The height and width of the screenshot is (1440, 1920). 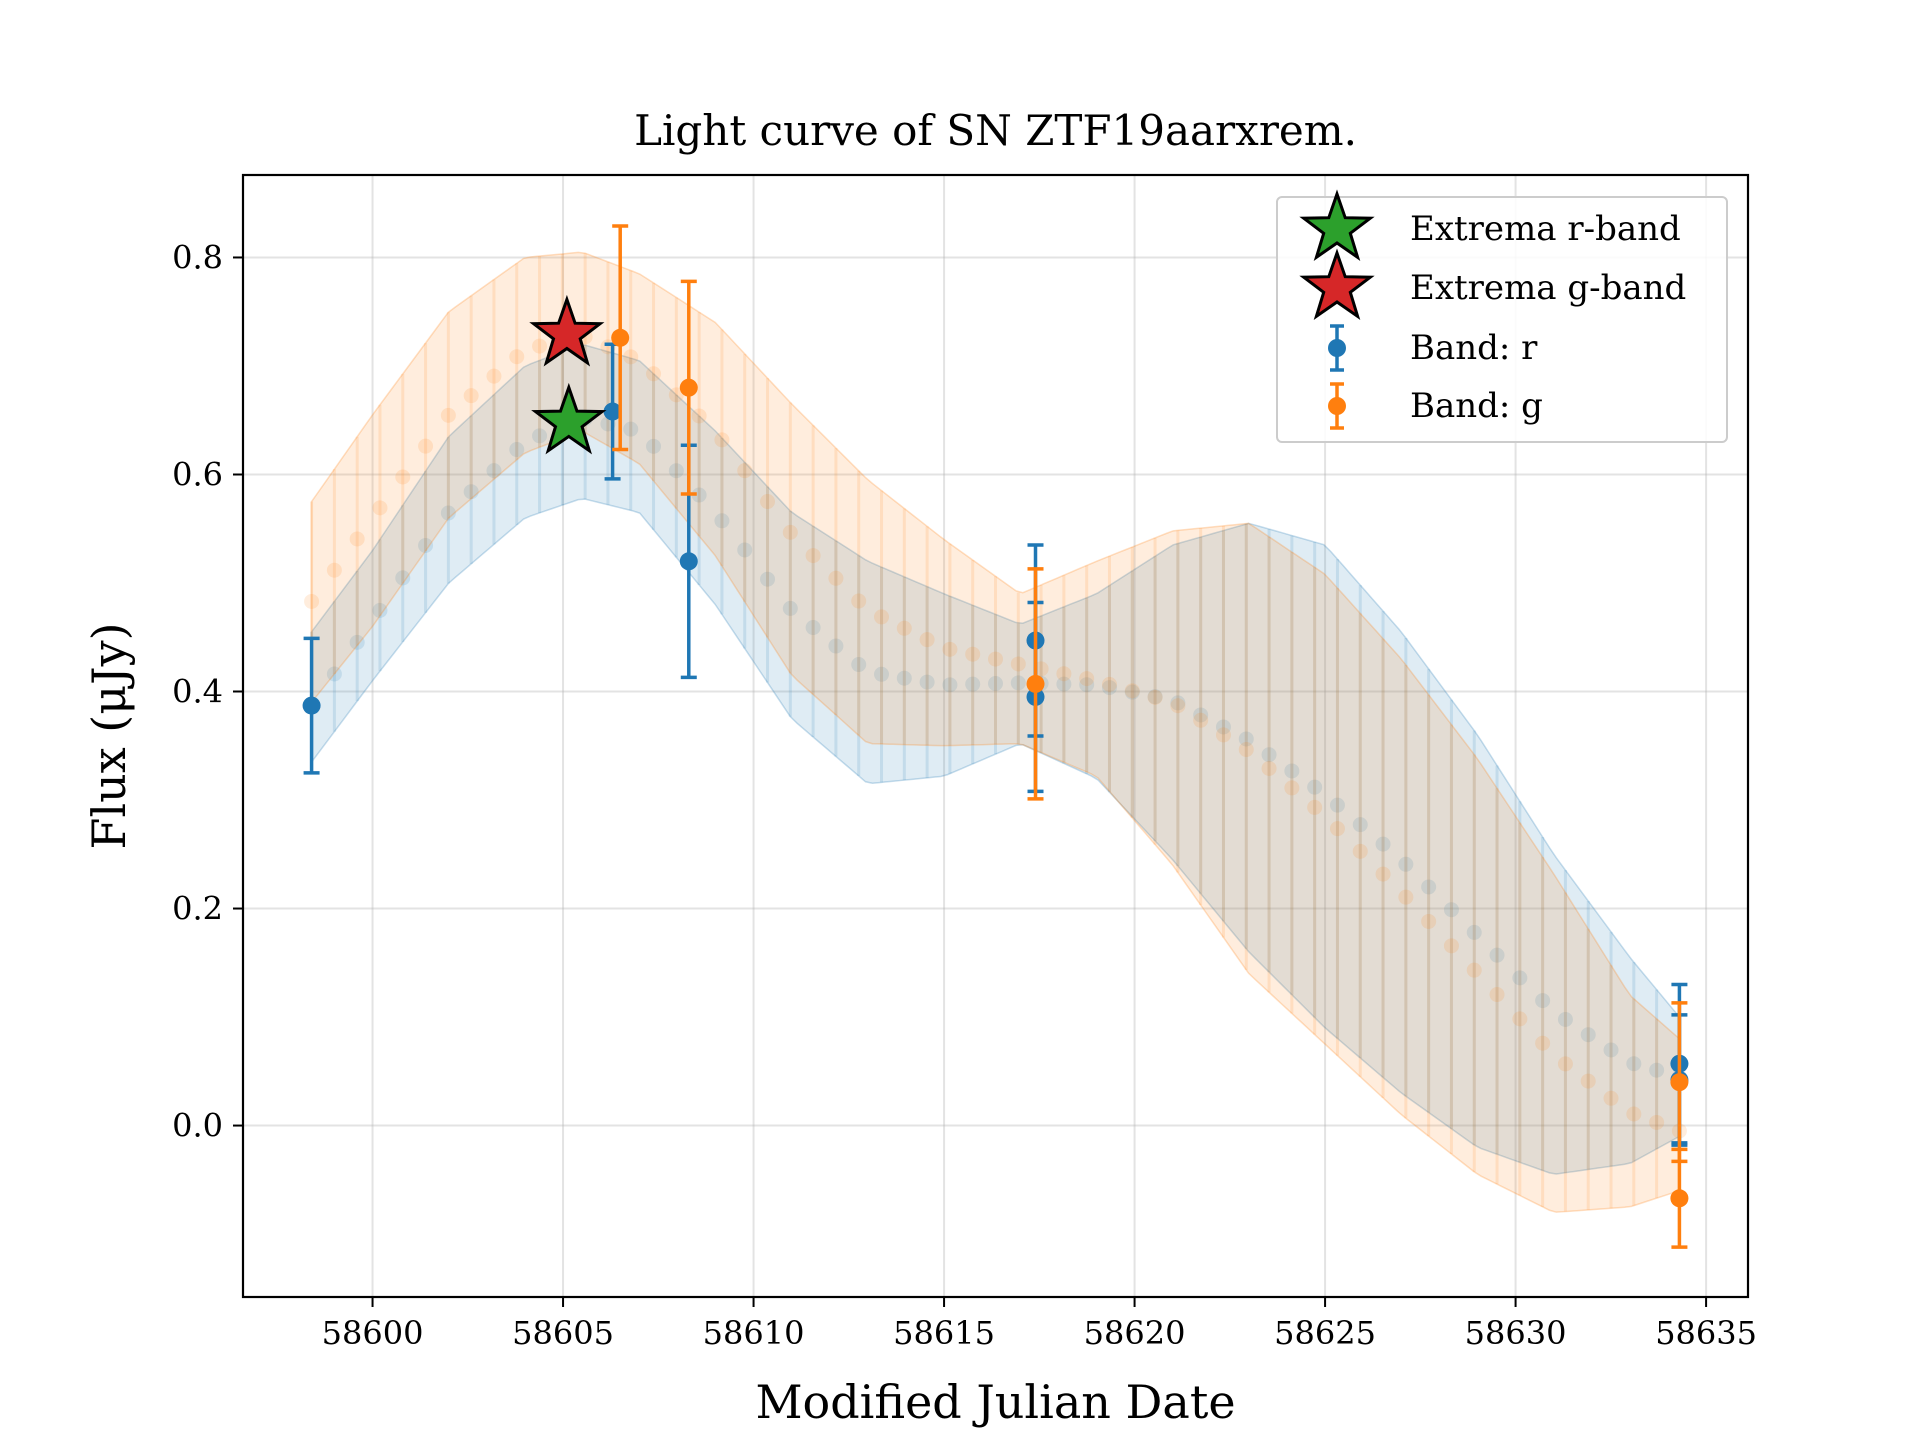 I want to click on x-tick-label: 58635, so click(x=1706, y=1333).